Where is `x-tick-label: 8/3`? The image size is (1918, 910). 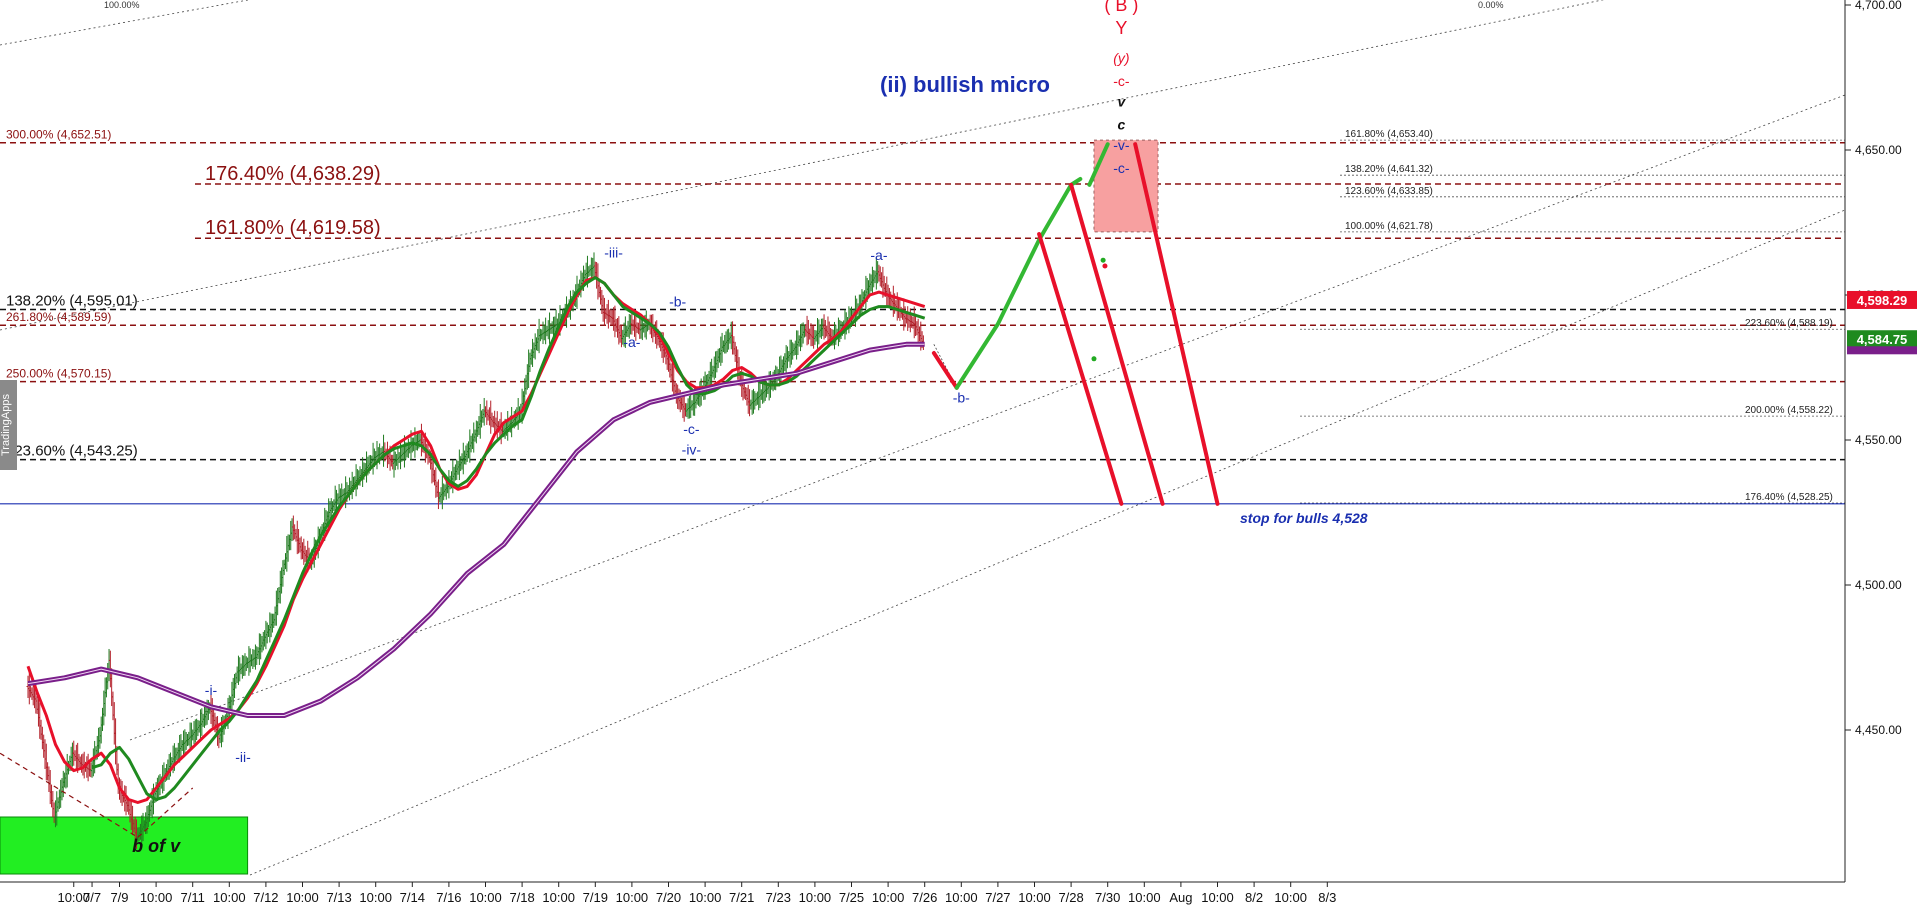 x-tick-label: 8/3 is located at coordinates (1327, 897).